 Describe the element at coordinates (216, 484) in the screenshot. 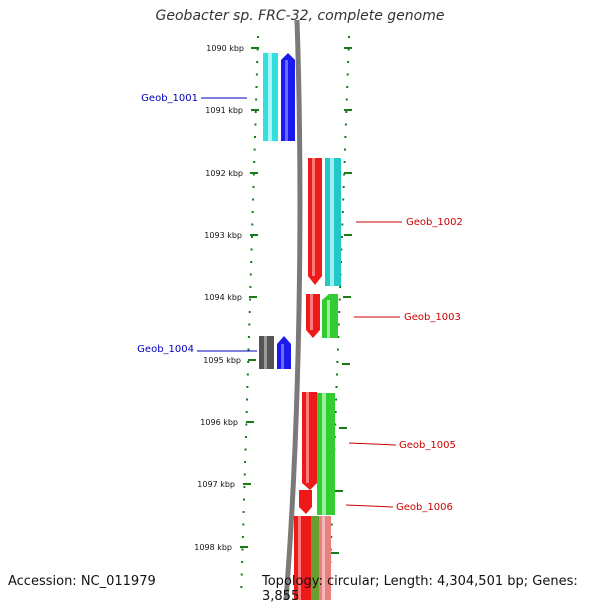

I see `kbp-label: 1097 kbp` at that location.